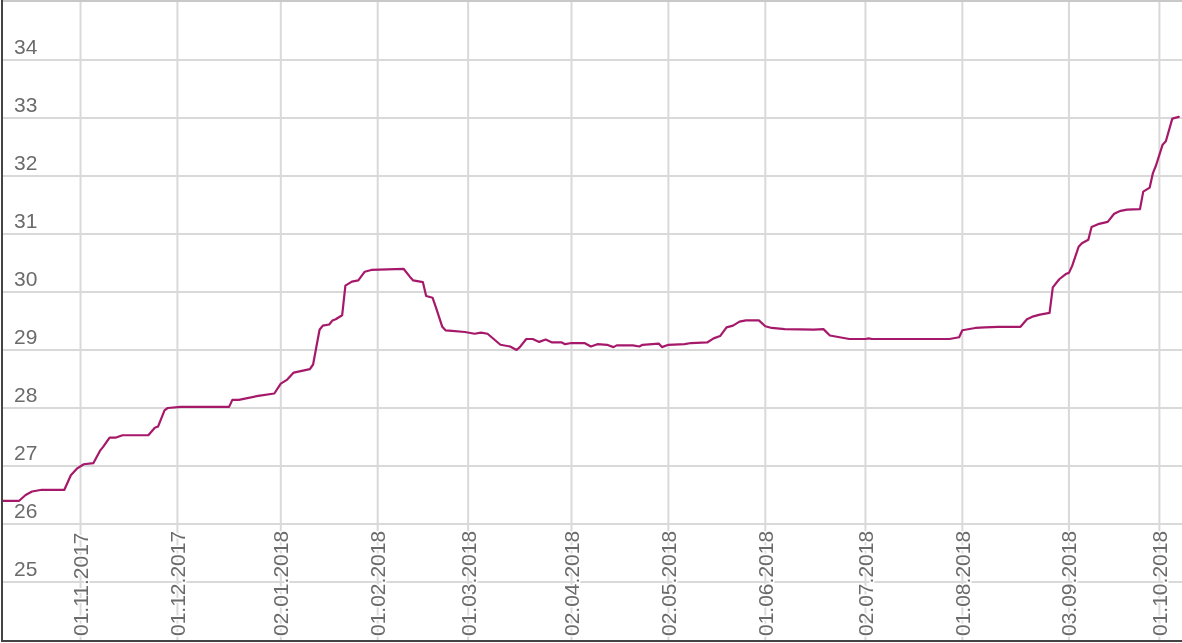  Describe the element at coordinates (765, 583) in the screenshot. I see `x-tick-label: 01.06.2018` at that location.